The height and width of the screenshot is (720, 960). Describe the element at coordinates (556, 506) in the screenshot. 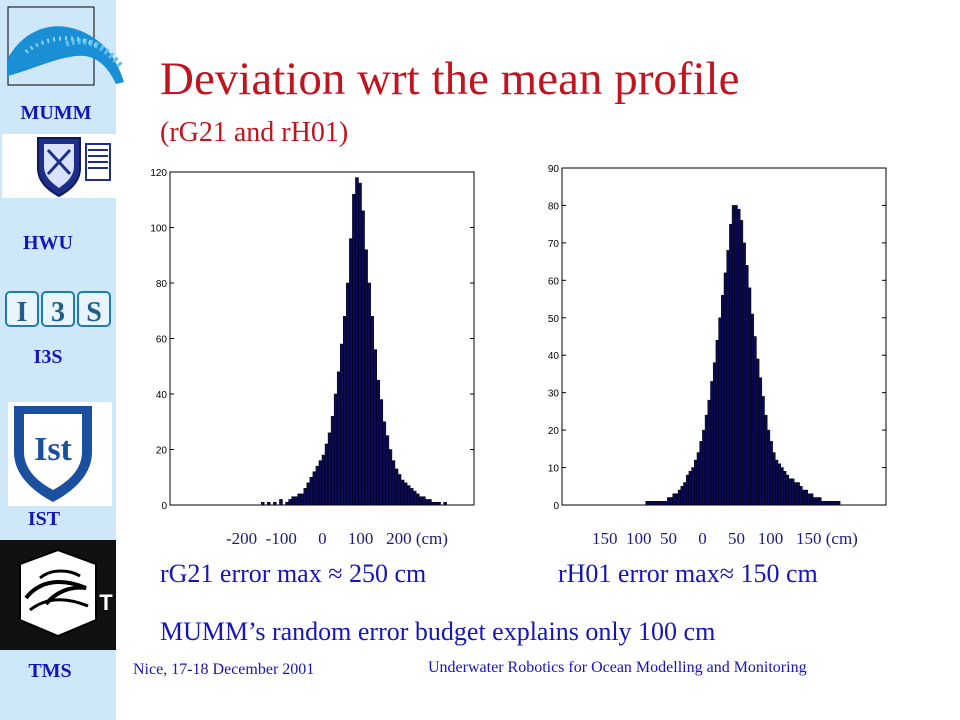

I see `rh01-ytick-label: 0` at that location.